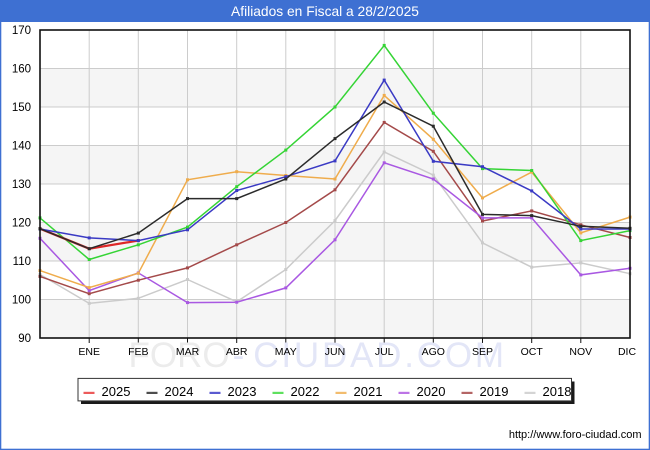  What do you see at coordinates (21, 31) in the screenshot?
I see `svg-text: 170` at bounding box center [21, 31].